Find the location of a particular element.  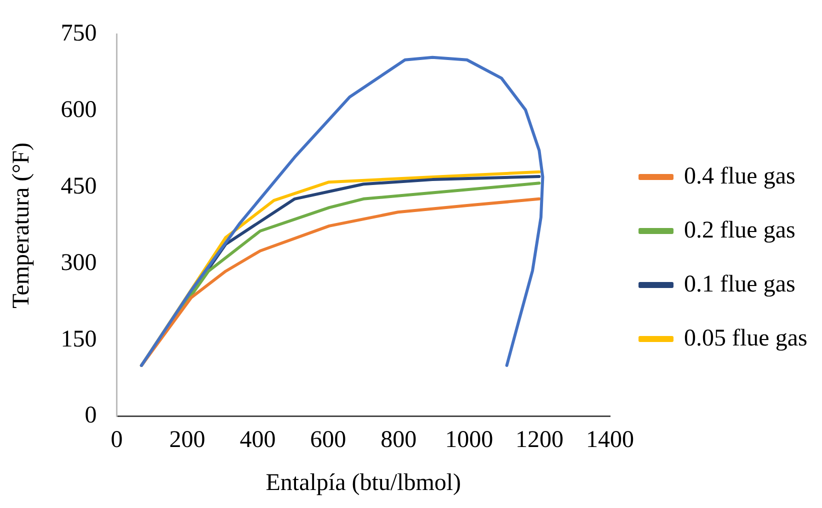

y-tick-label: 150 is located at coordinates (78, 339).